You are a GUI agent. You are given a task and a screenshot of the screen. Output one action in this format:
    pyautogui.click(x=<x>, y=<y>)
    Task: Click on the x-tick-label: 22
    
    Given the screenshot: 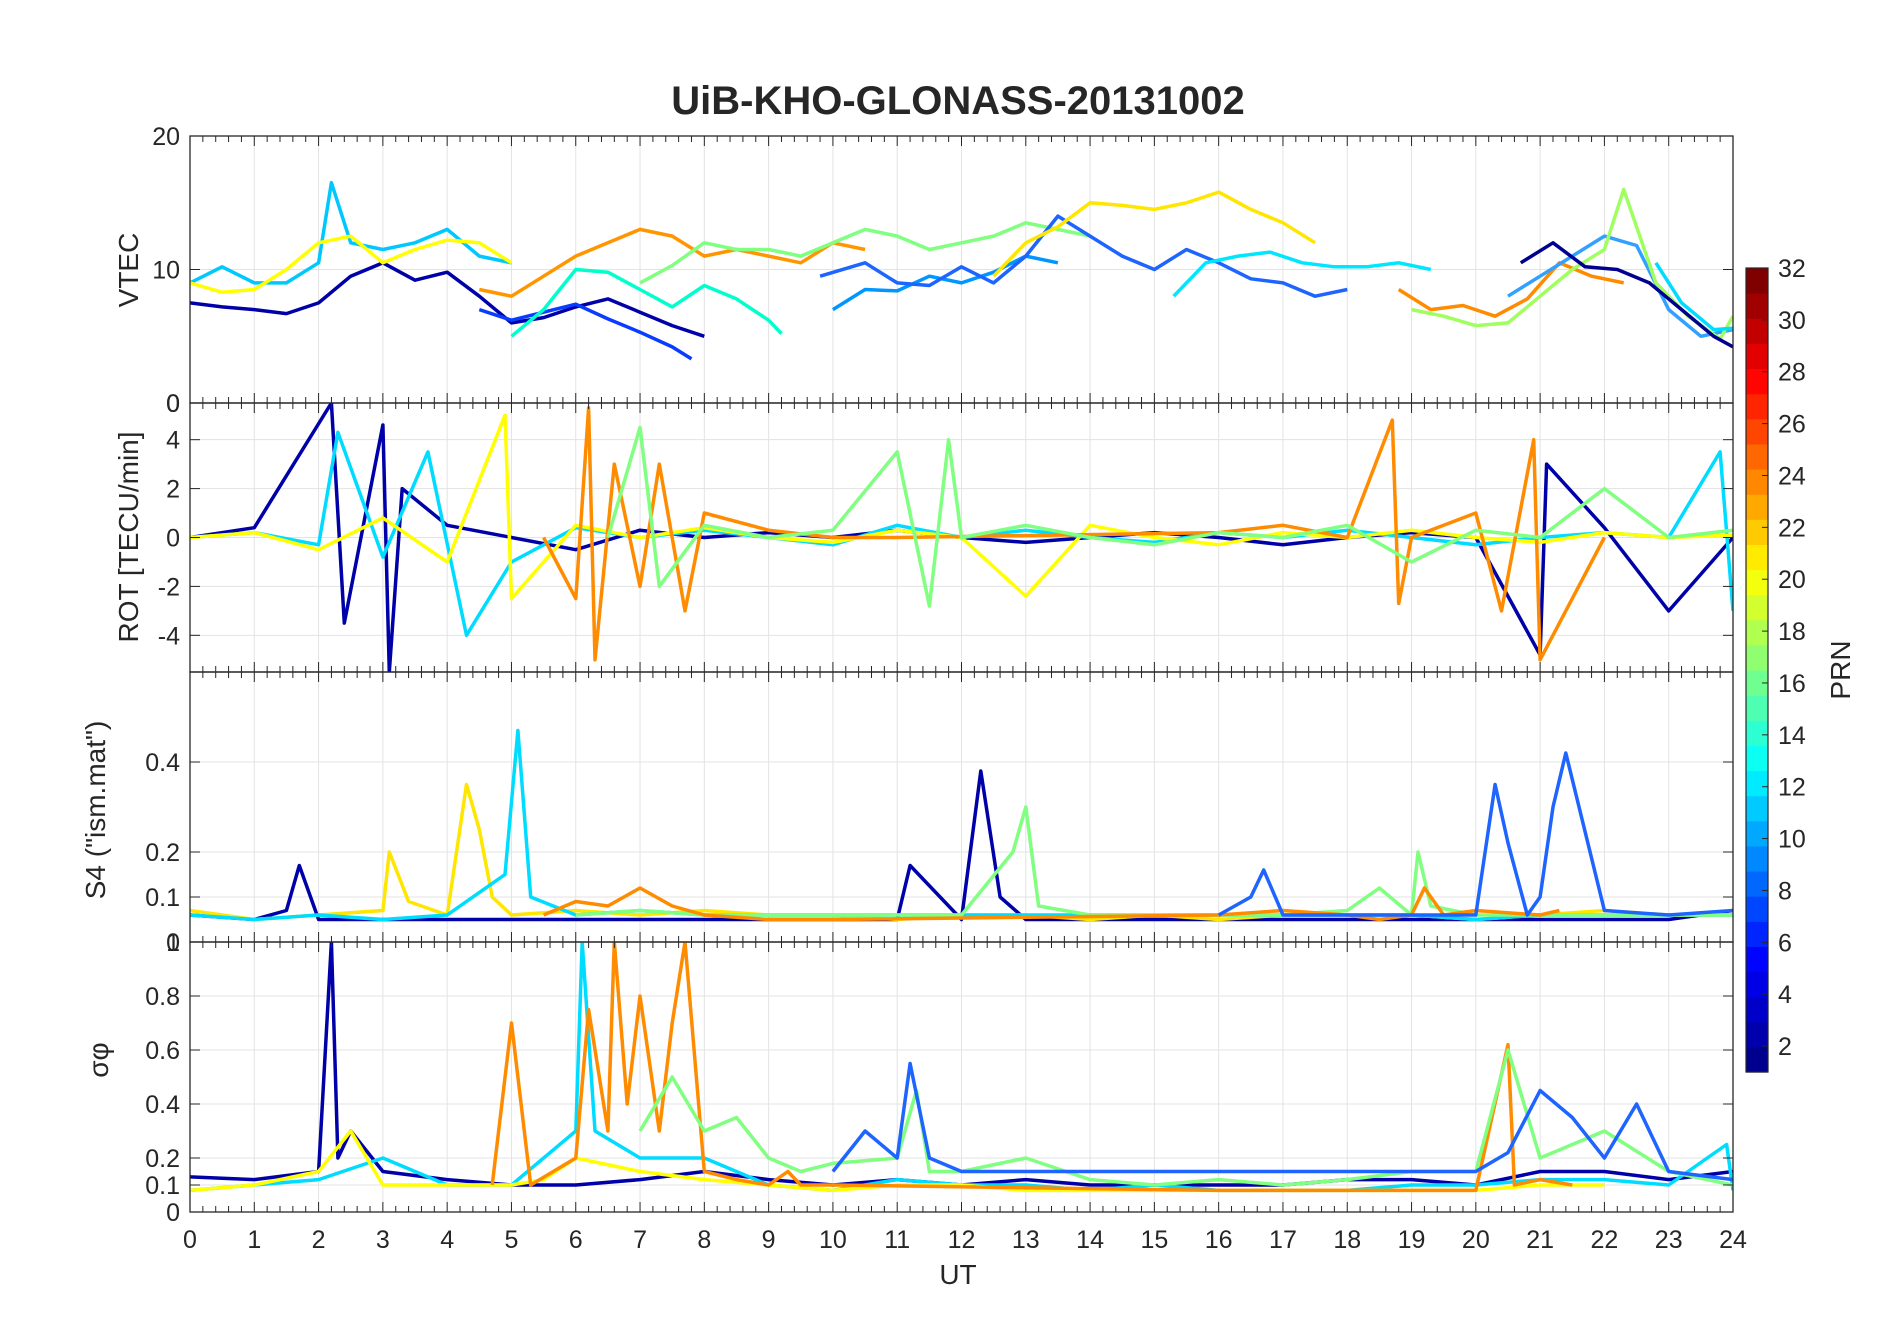 What is the action you would take?
    pyautogui.click(x=1605, y=1240)
    